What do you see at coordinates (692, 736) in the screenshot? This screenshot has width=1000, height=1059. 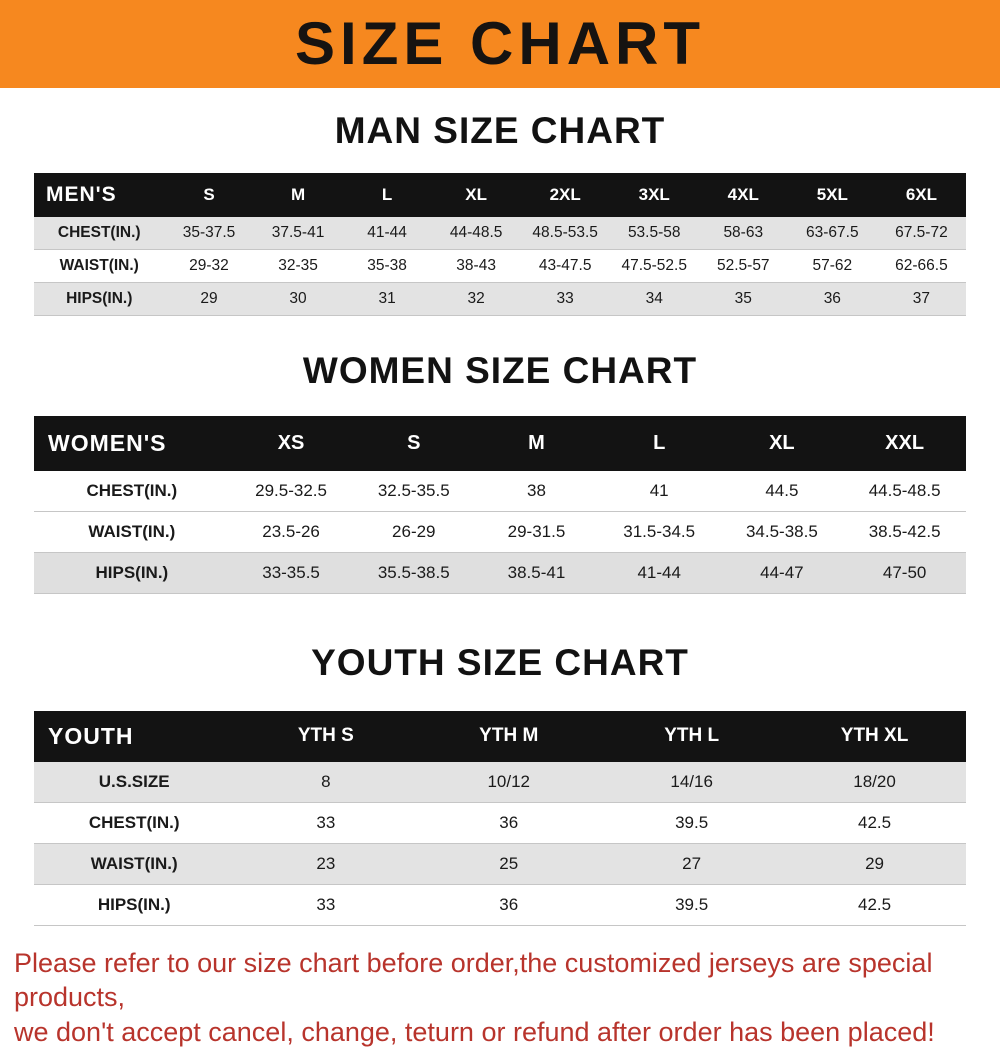 I see `column-header: YTH L` at bounding box center [692, 736].